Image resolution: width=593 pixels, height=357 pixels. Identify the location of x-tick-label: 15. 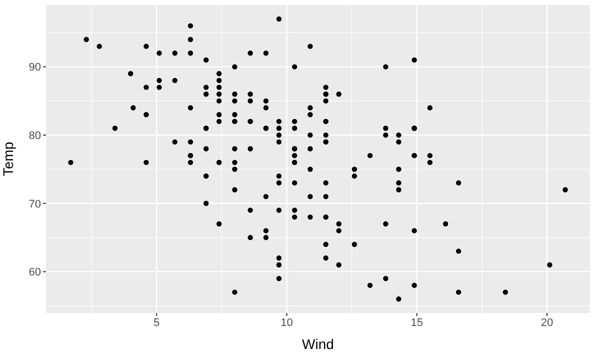
(417, 322).